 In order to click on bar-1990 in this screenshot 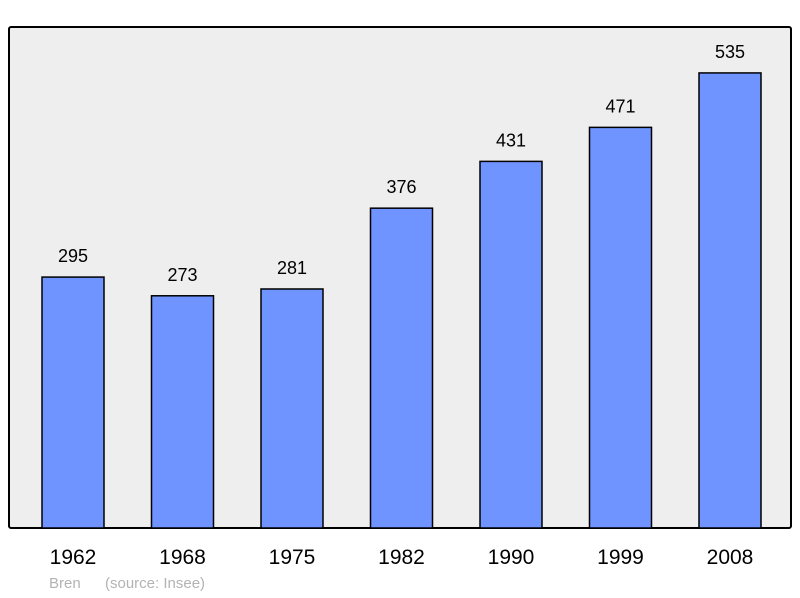, I will do `click(511, 344)`.